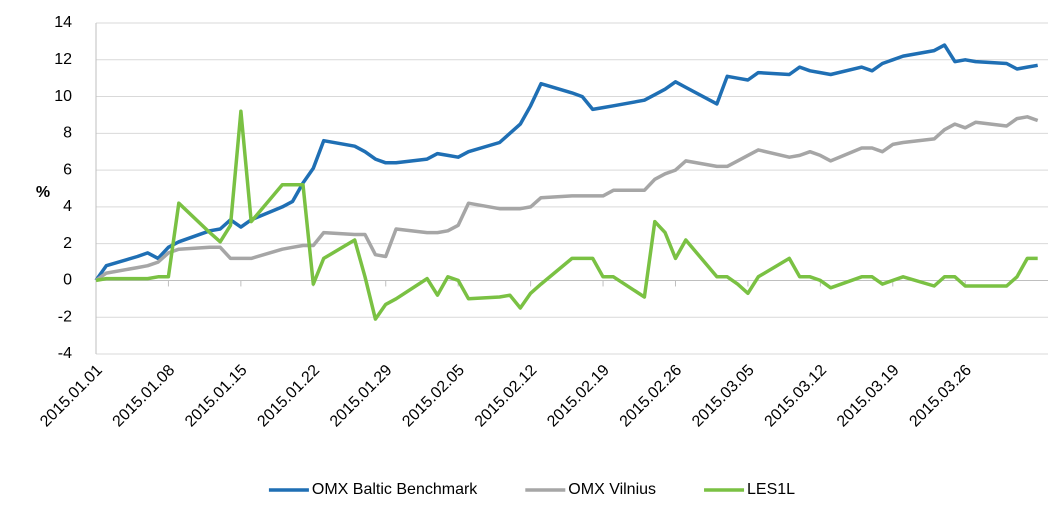 This screenshot has width=1048, height=508. What do you see at coordinates (771, 489) in the screenshot?
I see `legend-label: LES1L` at bounding box center [771, 489].